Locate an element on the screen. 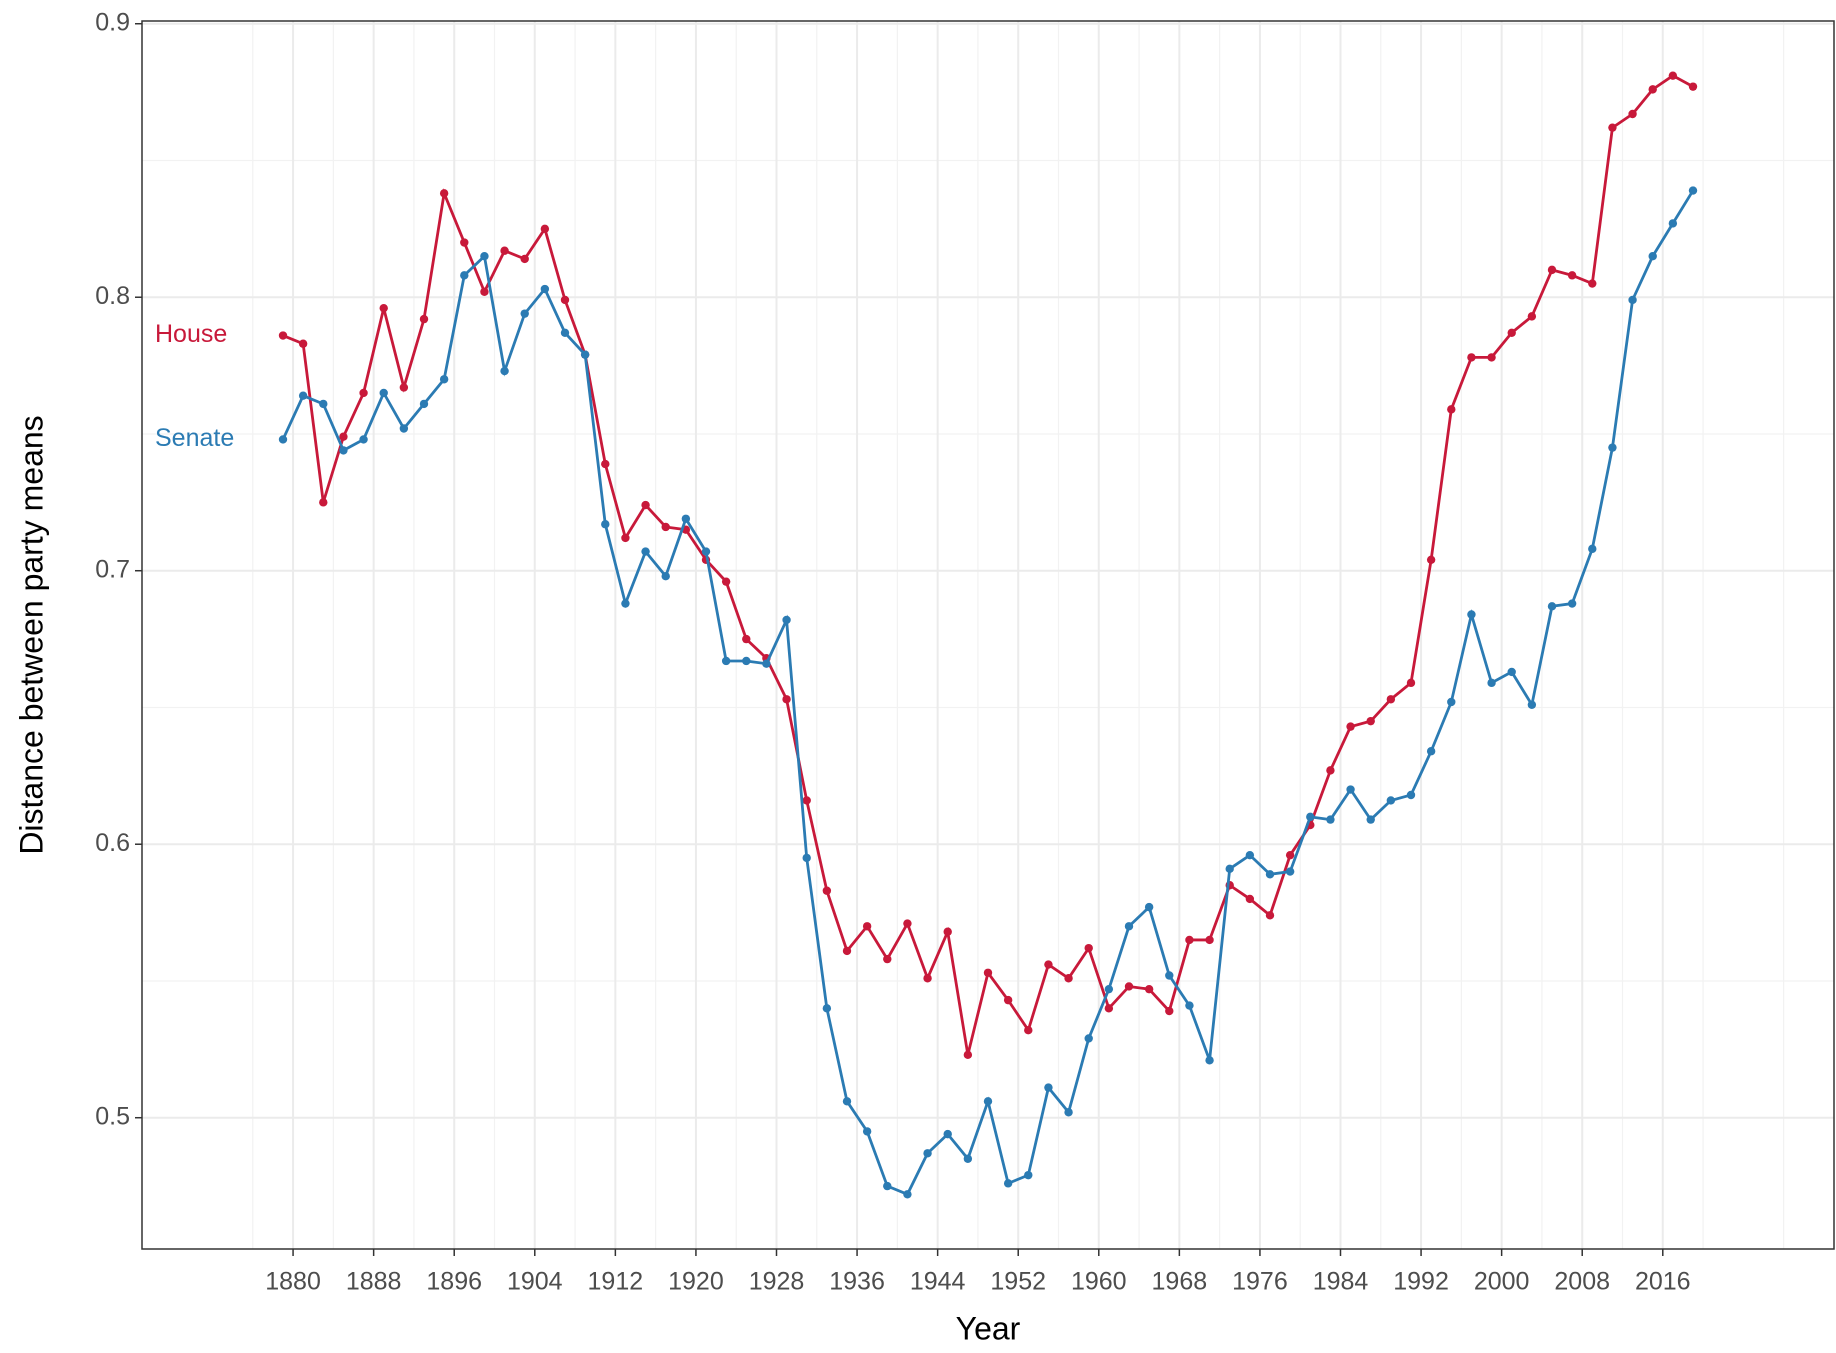 The height and width of the screenshot is (1353, 1836). x-tick-label: 1888 is located at coordinates (374, 1282).